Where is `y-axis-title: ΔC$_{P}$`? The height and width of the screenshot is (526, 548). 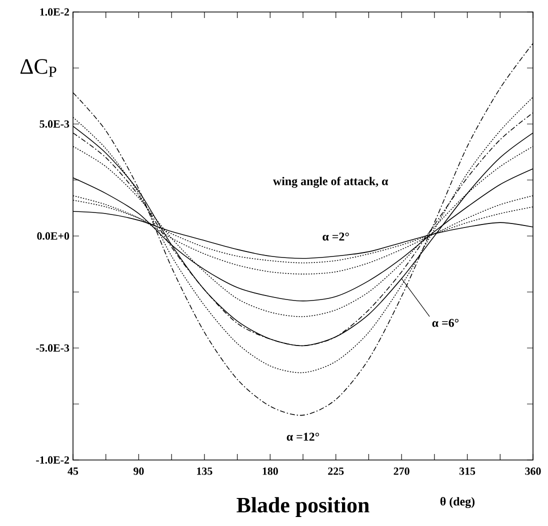 y-axis-title: ΔC$_{P}$ is located at coordinates (38, 68).